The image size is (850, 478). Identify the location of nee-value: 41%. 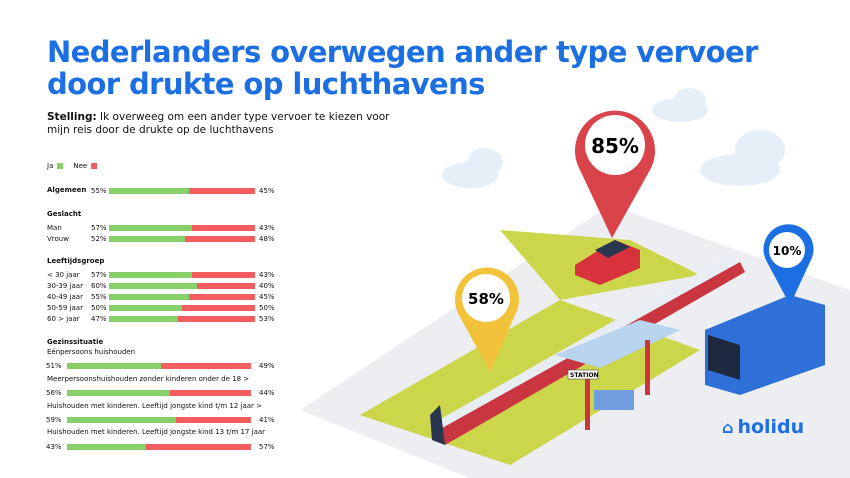
(267, 419).